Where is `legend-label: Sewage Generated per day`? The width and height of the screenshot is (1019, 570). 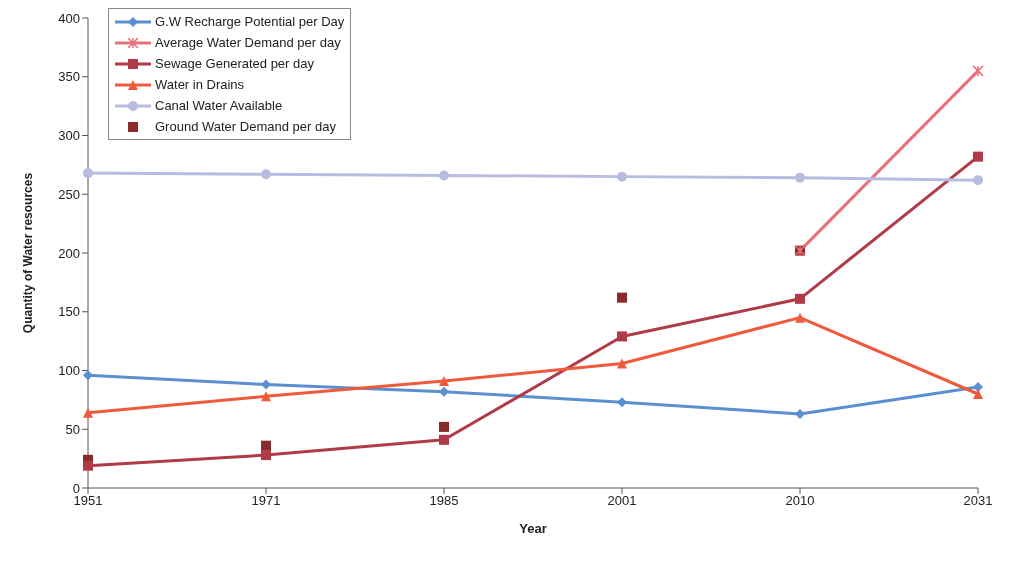
legend-label: Sewage Generated per day is located at coordinates (234, 63).